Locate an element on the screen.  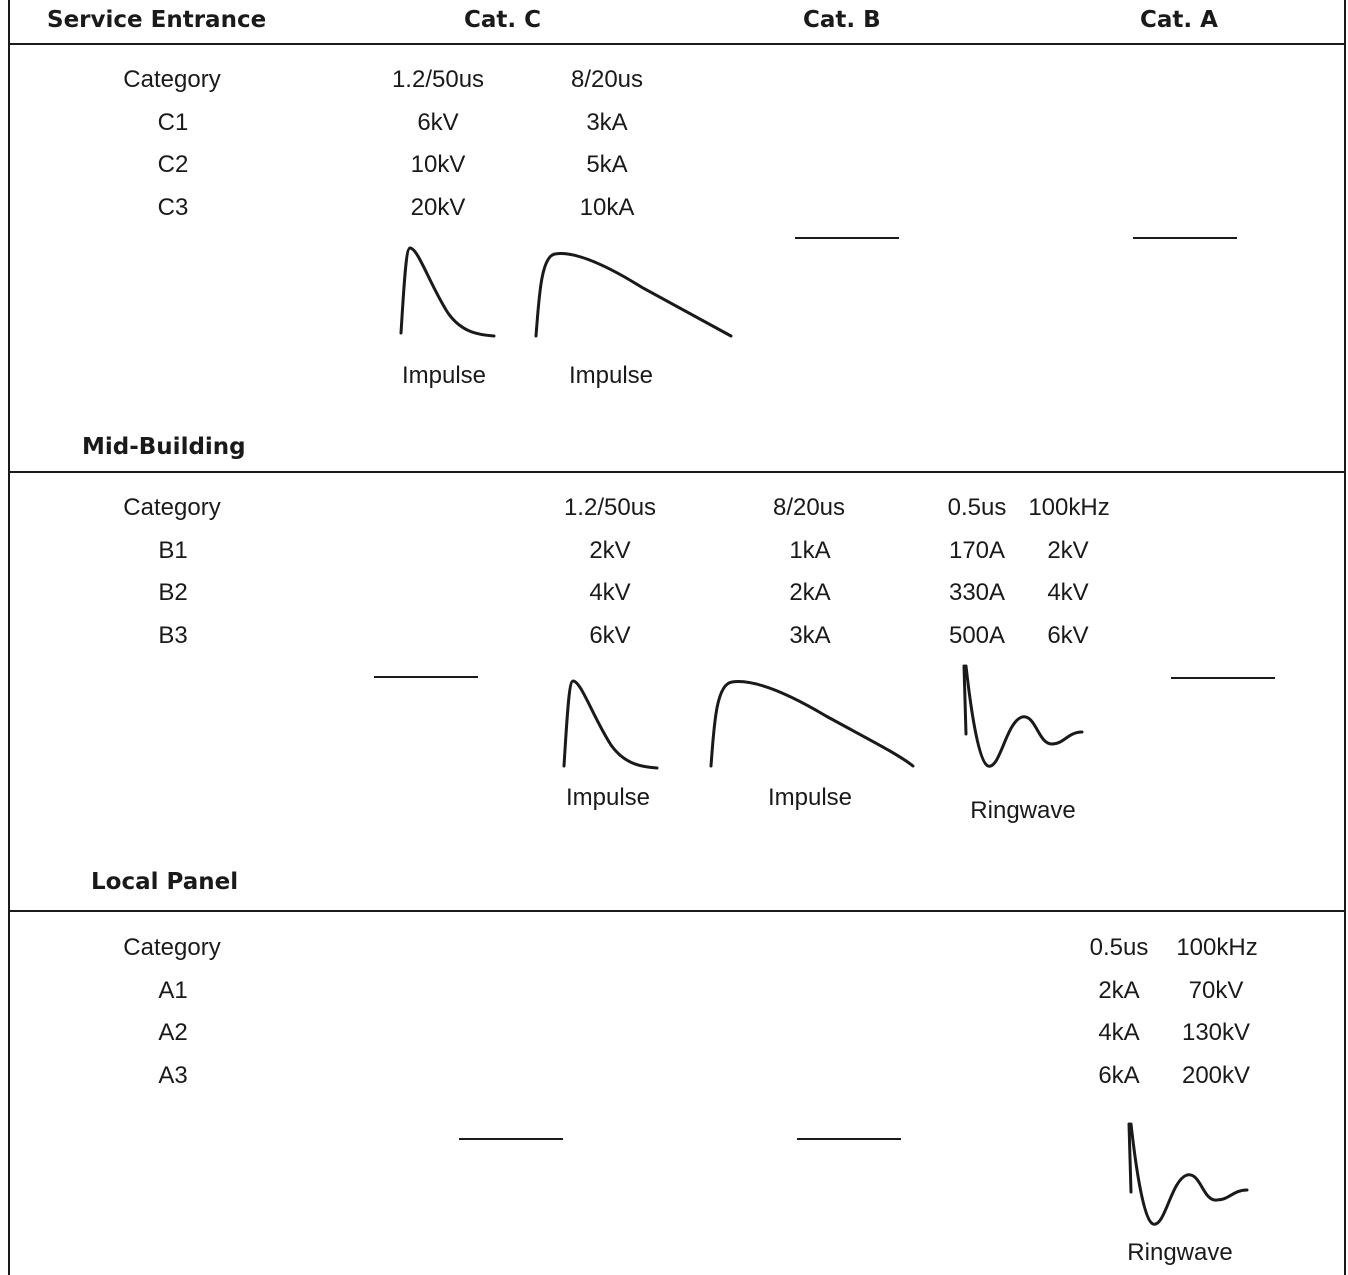
local-row-a2-current: 4kA is located at coordinates (1119, 1032).